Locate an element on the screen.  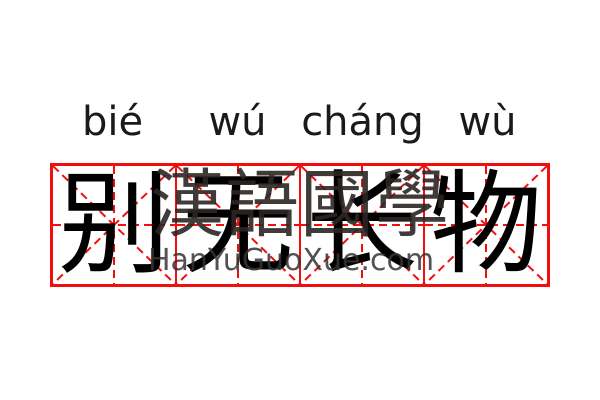
mizige-cell: 无 is located at coordinates (239, 225).